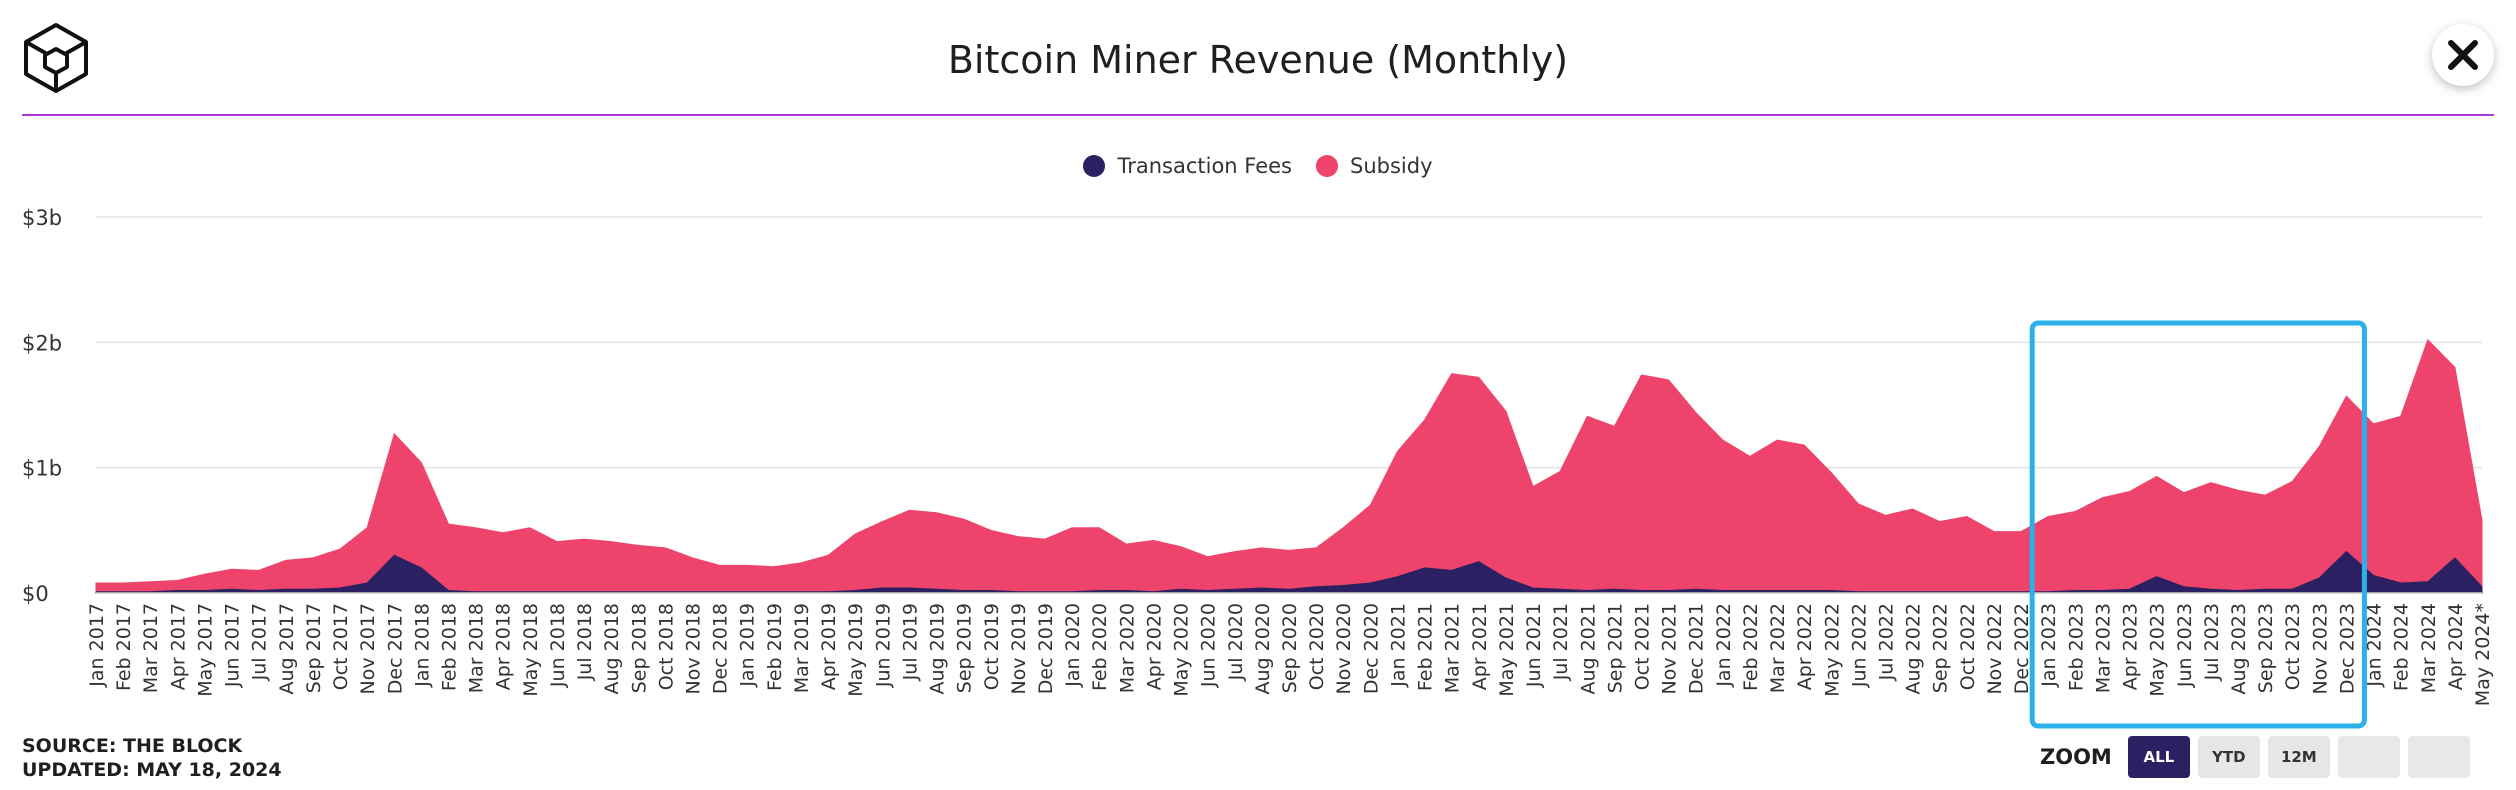 The width and height of the screenshot is (2516, 790). Describe the element at coordinates (42, 218) in the screenshot. I see `y-tick-label: $3b` at that location.